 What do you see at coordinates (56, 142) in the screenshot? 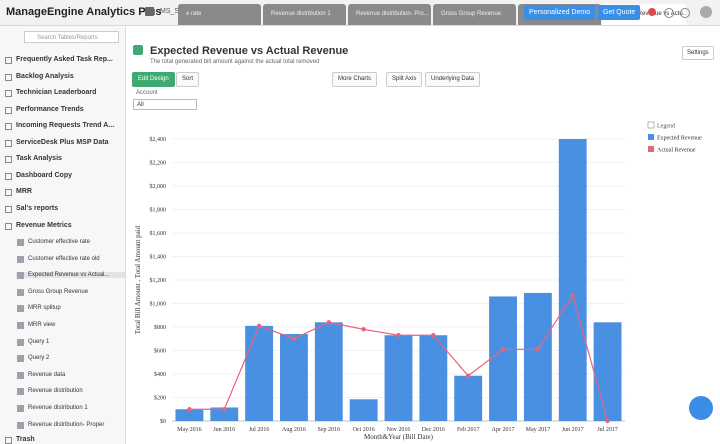
I see `sidebar-item: ServiceDesk Plus MSP Data` at bounding box center [56, 142].